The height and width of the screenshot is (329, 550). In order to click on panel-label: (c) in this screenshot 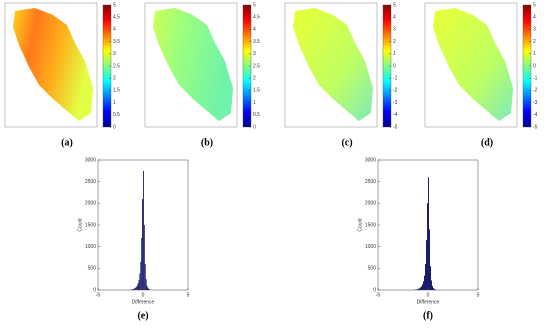, I will do `click(346, 142)`.